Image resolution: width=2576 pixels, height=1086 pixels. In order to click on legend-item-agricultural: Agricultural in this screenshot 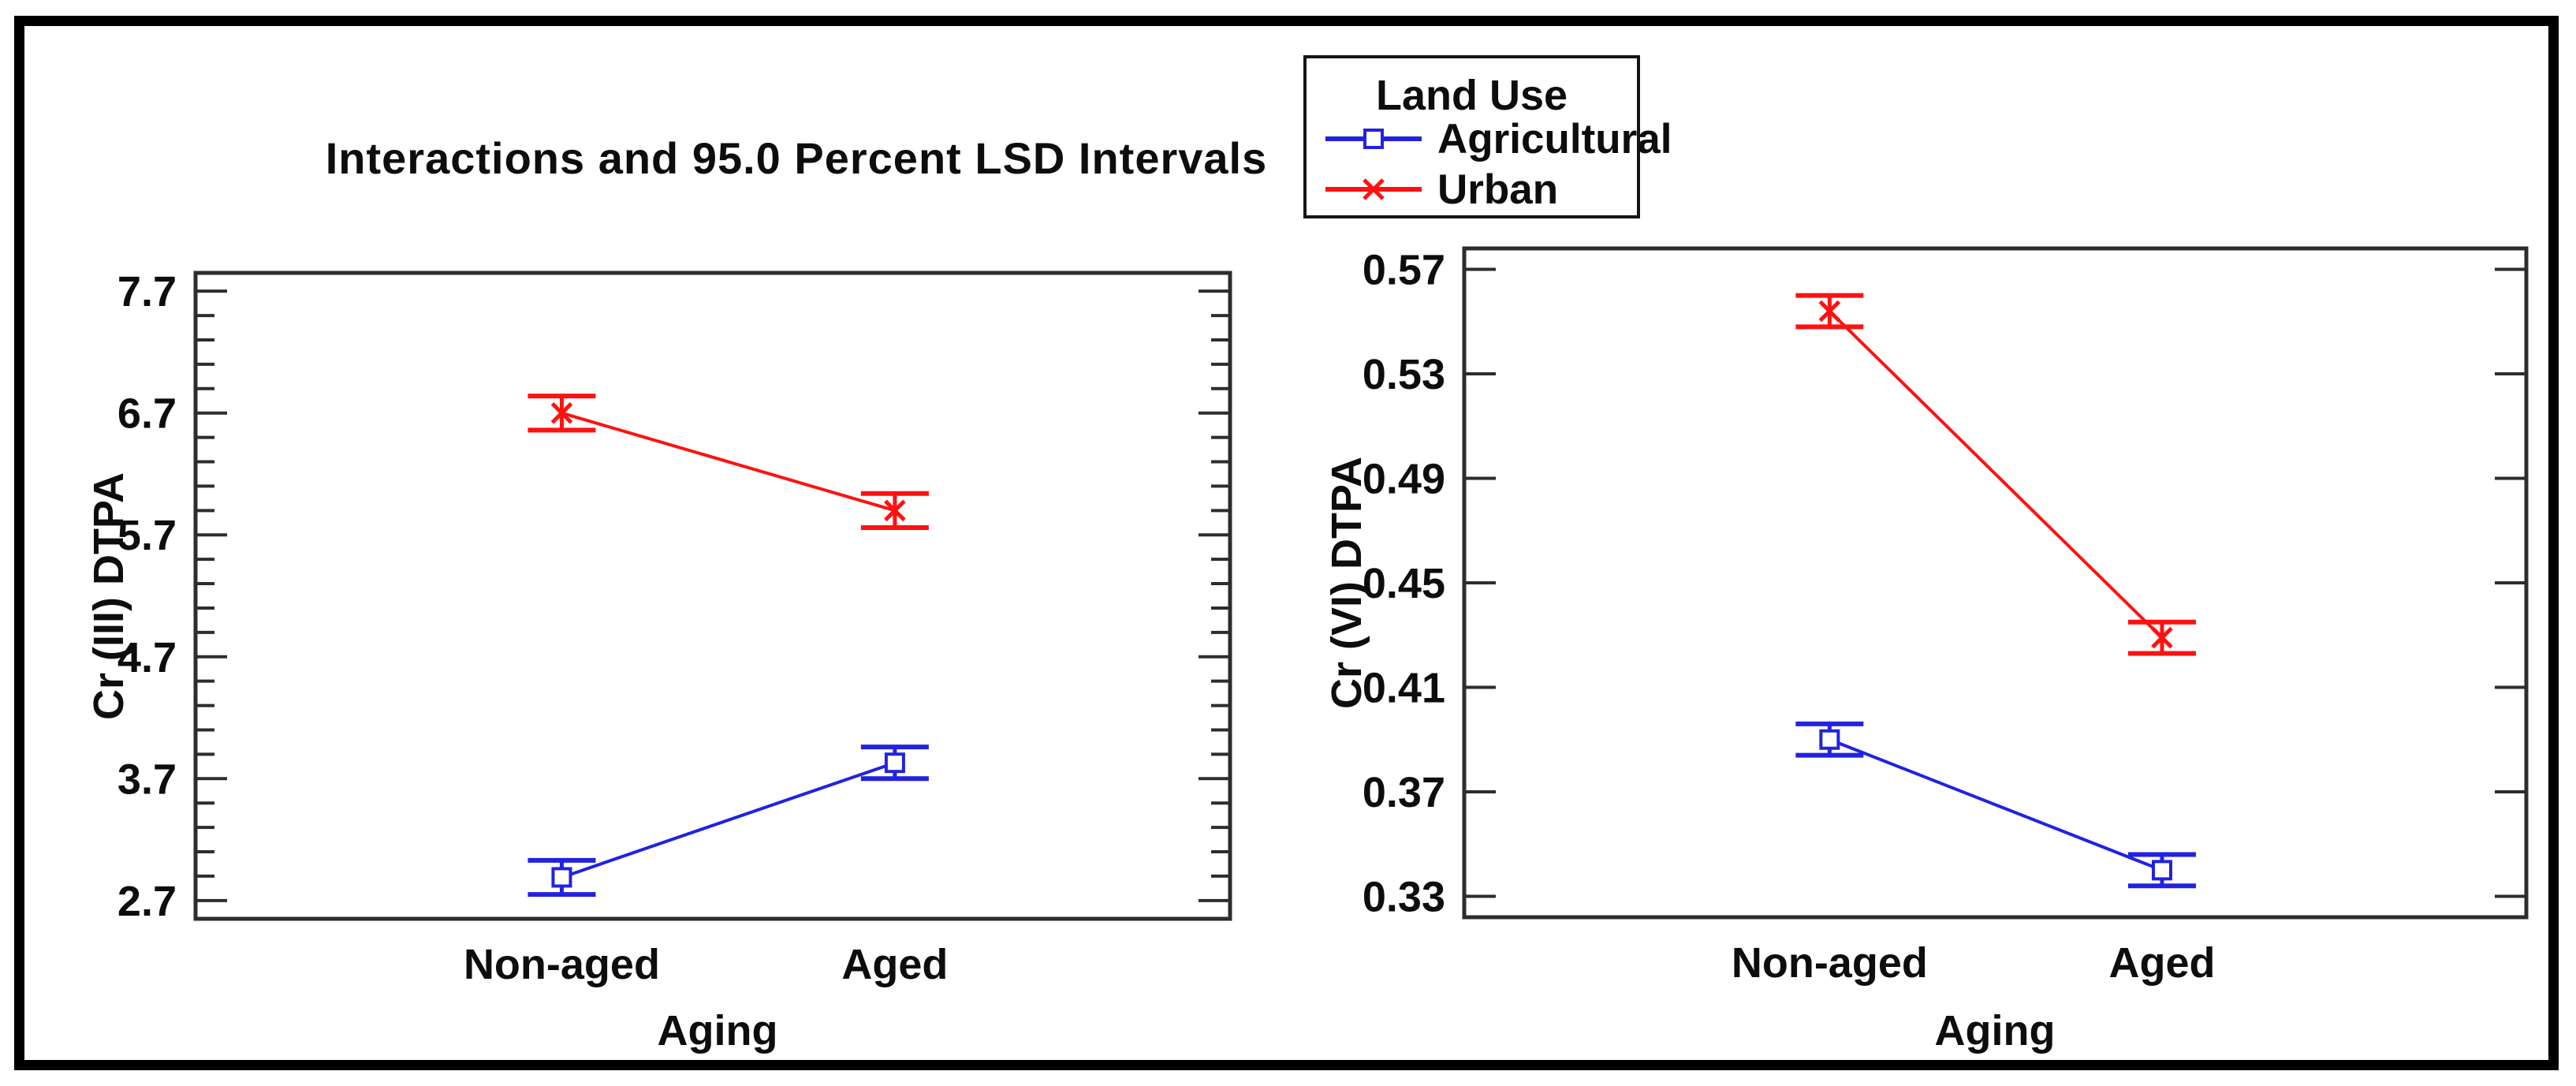, I will do `click(1497, 138)`.